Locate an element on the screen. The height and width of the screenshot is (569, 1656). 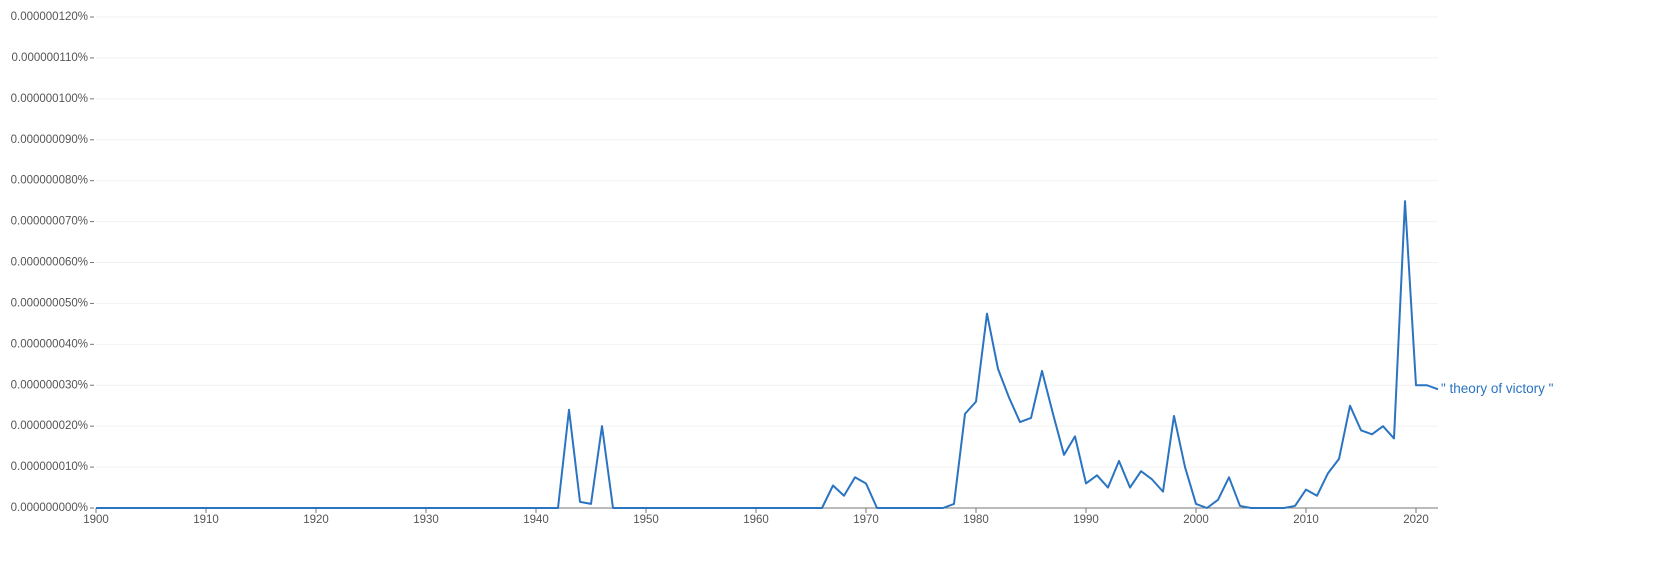
x-tick-label: 1990 is located at coordinates (1086, 520).